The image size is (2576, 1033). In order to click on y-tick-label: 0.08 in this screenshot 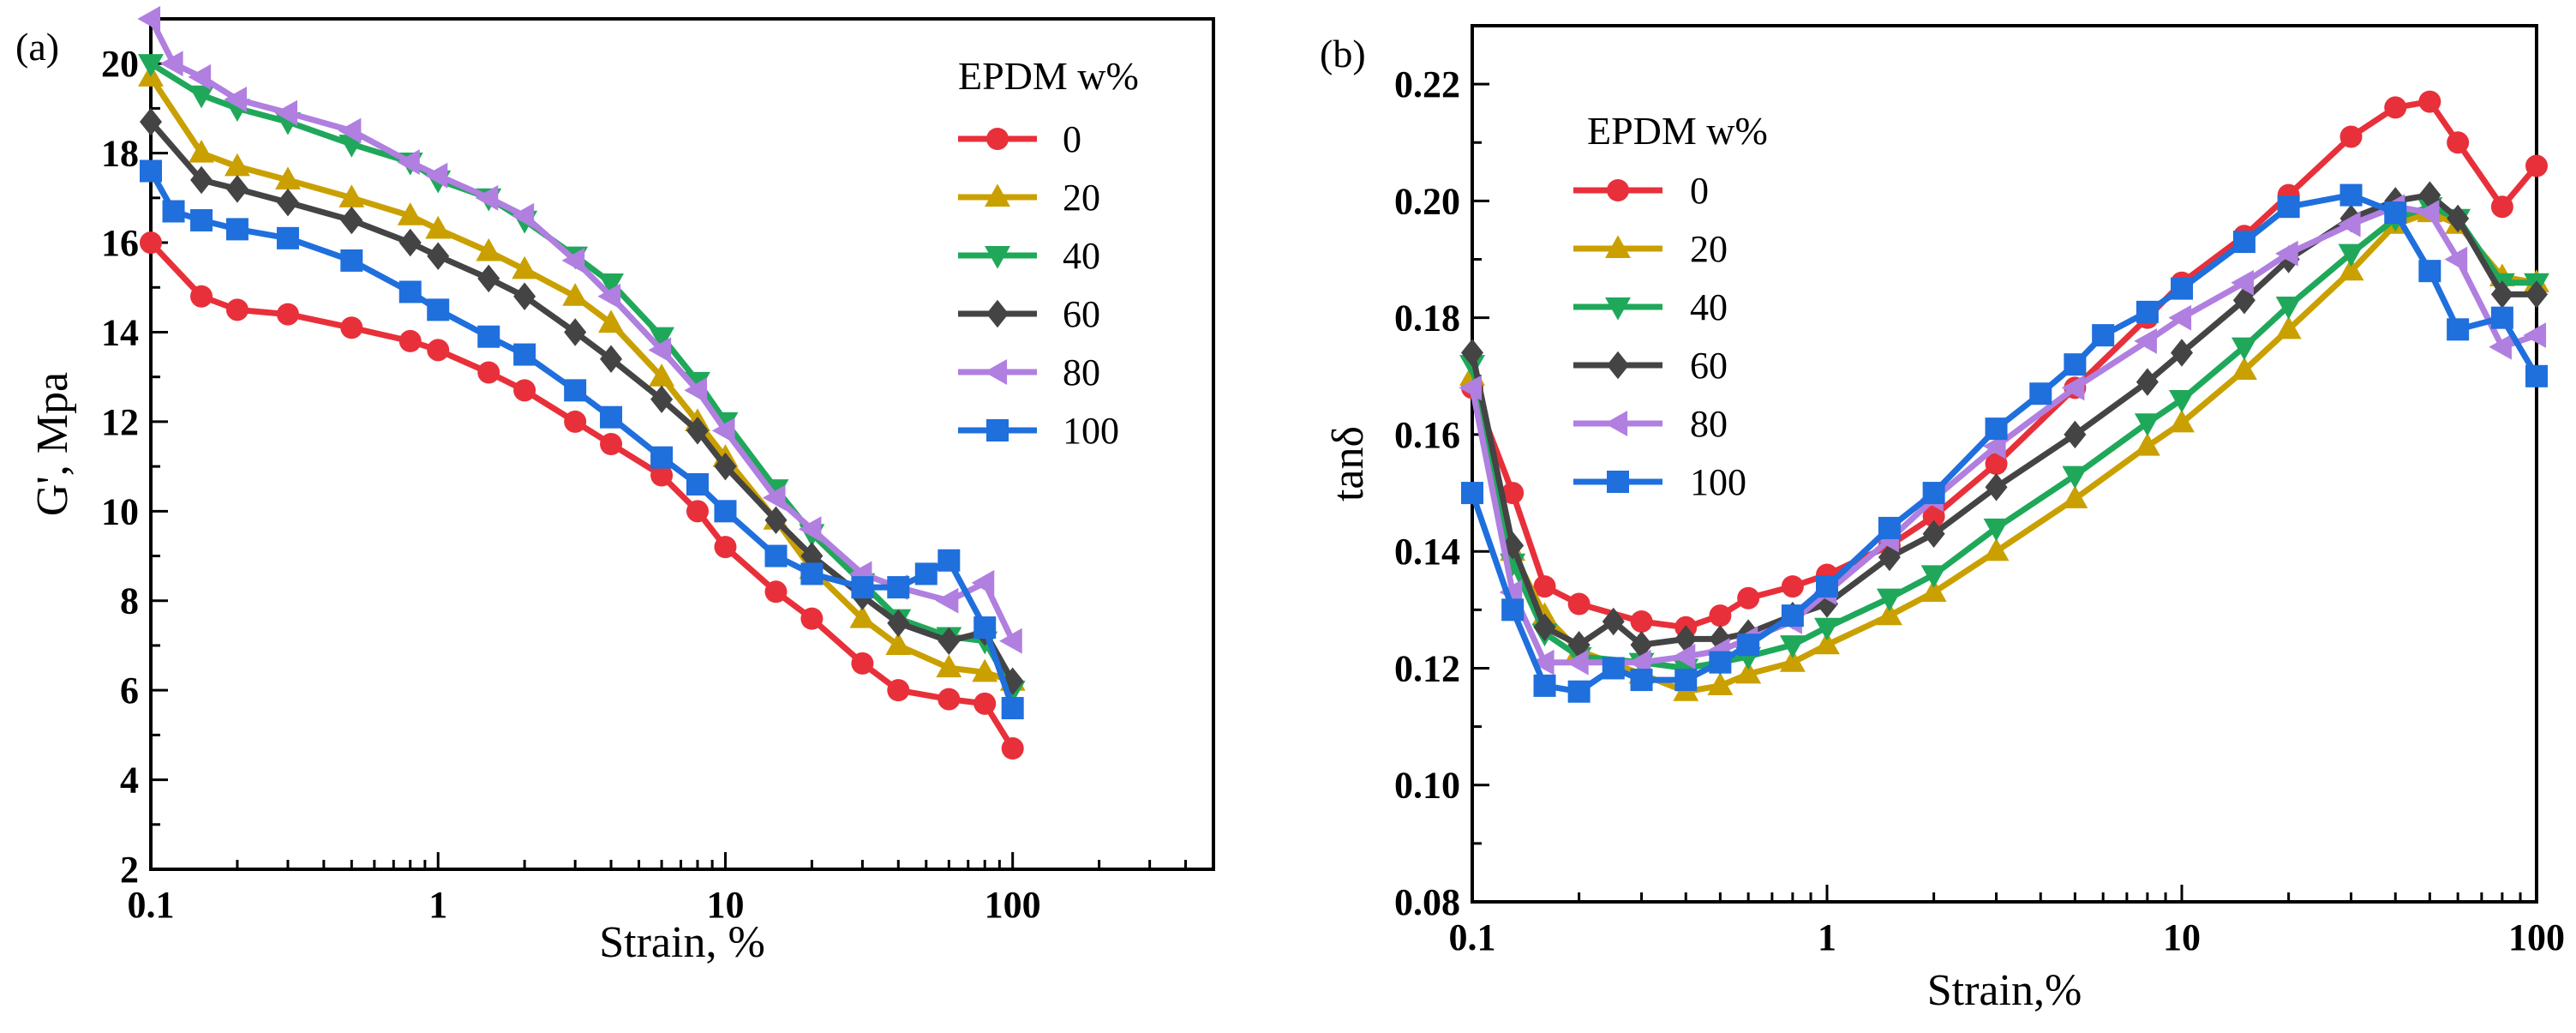, I will do `click(1427, 902)`.